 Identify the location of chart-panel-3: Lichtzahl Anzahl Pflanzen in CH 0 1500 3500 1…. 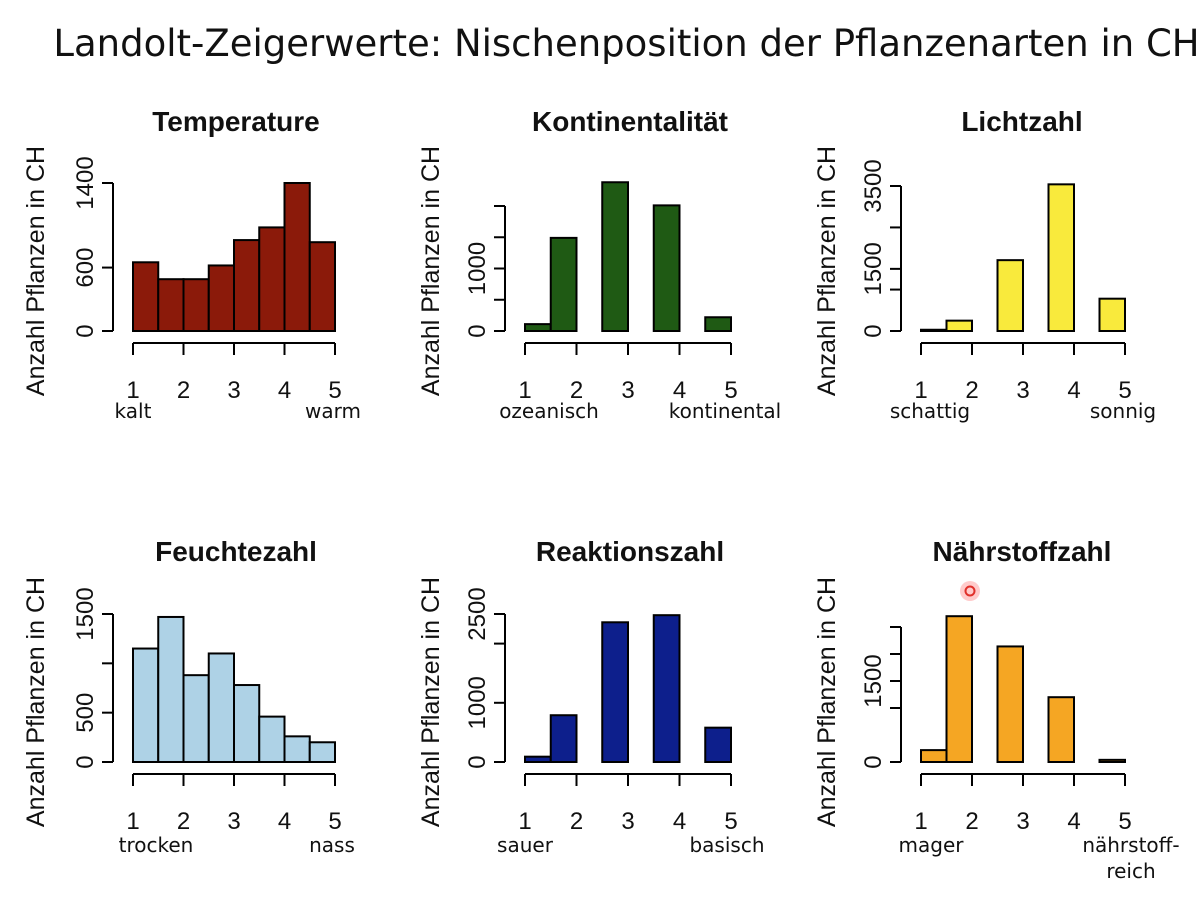
(984, 264).